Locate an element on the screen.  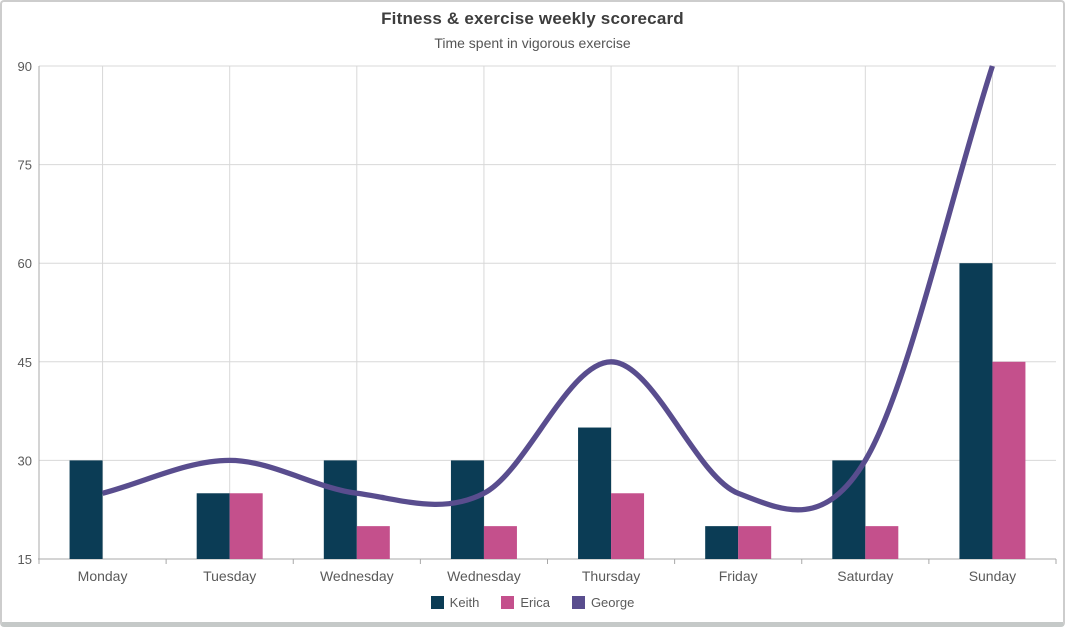
legend-item-george: George is located at coordinates (603, 602).